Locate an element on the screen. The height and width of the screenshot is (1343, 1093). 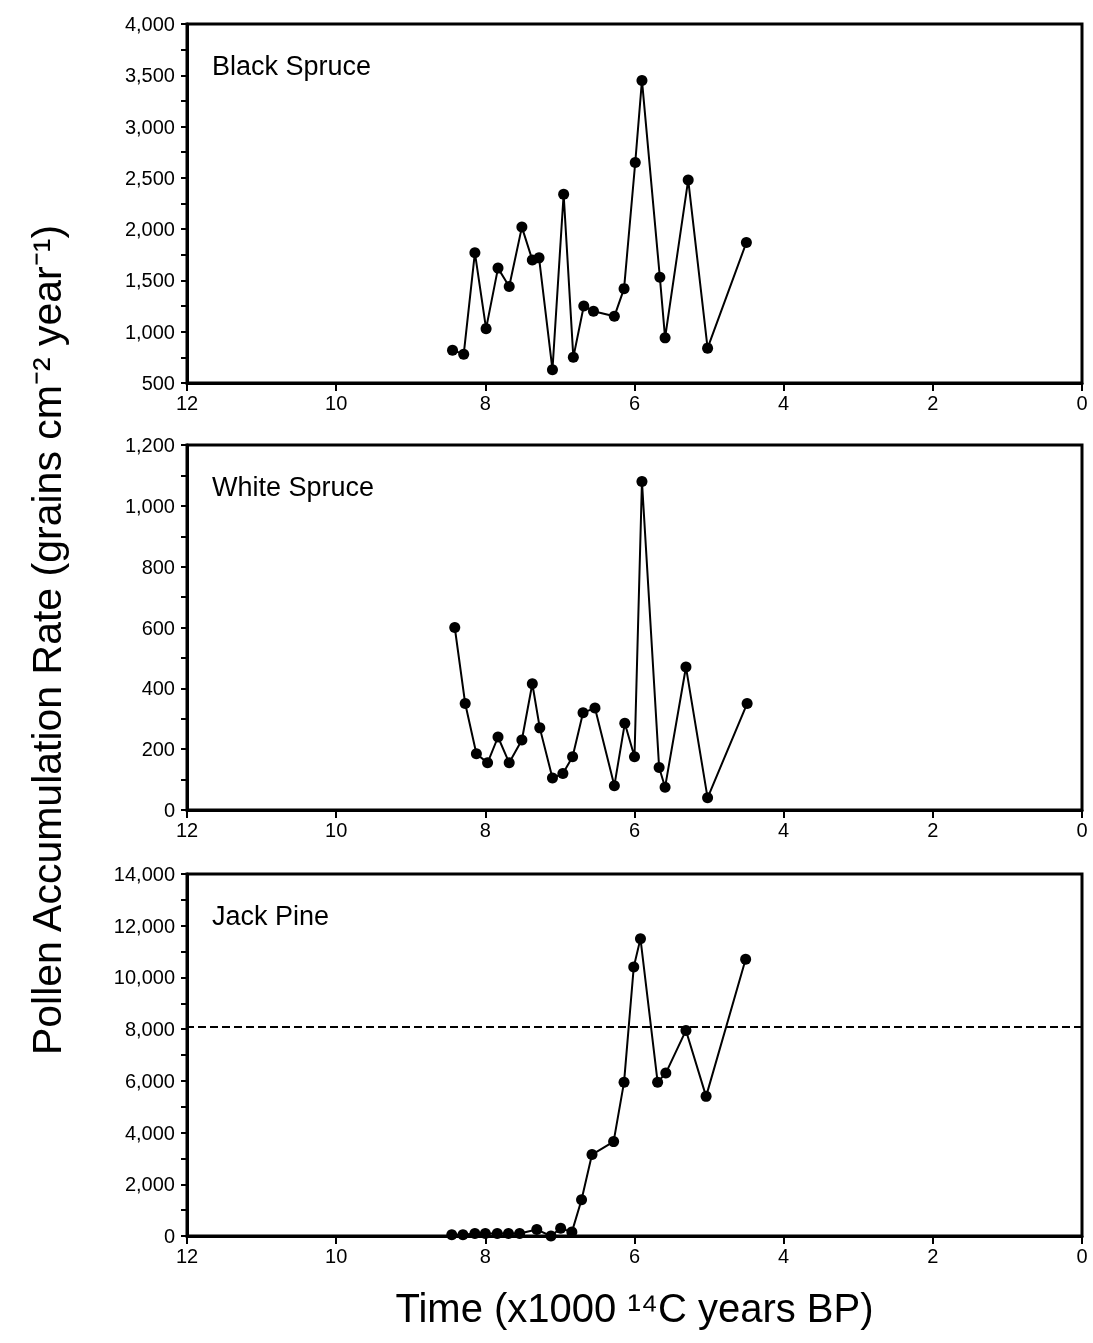
y-tick-label: 3,500 is located at coordinates (149, 75).